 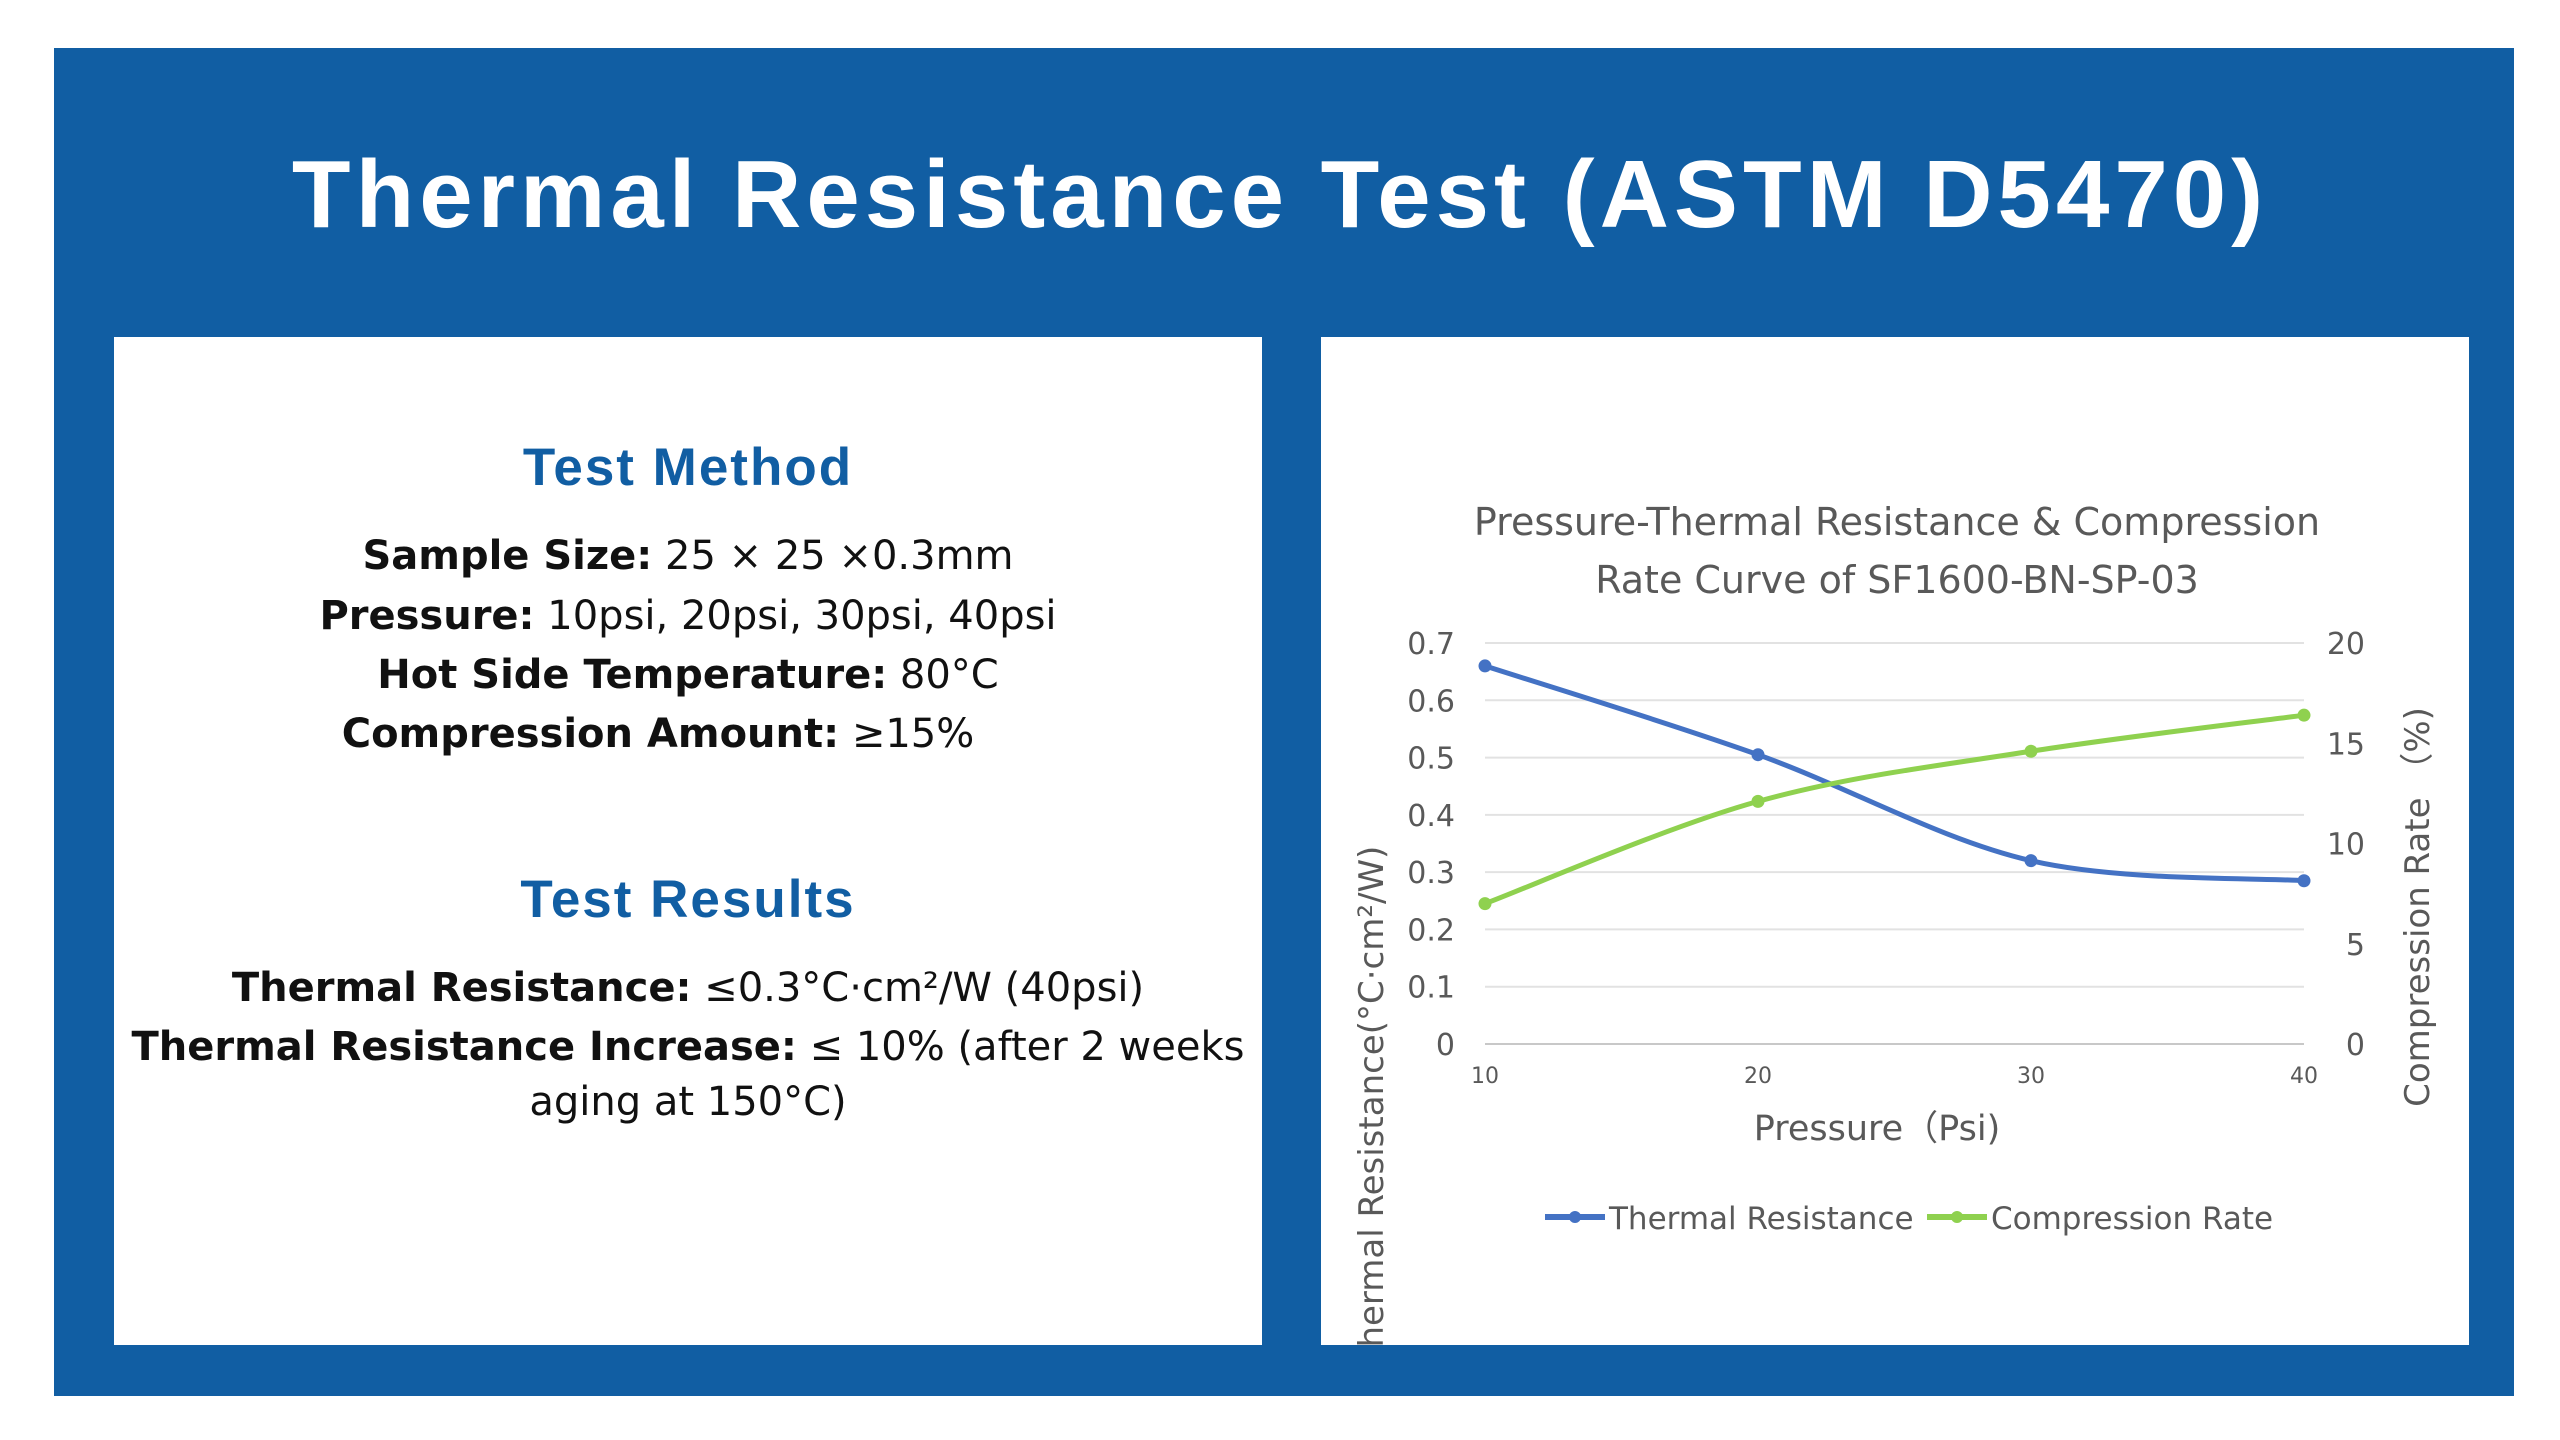 What do you see at coordinates (1894, 1076) in the screenshot?
I see `x-axis-ticks: 10 20 30 40` at bounding box center [1894, 1076].